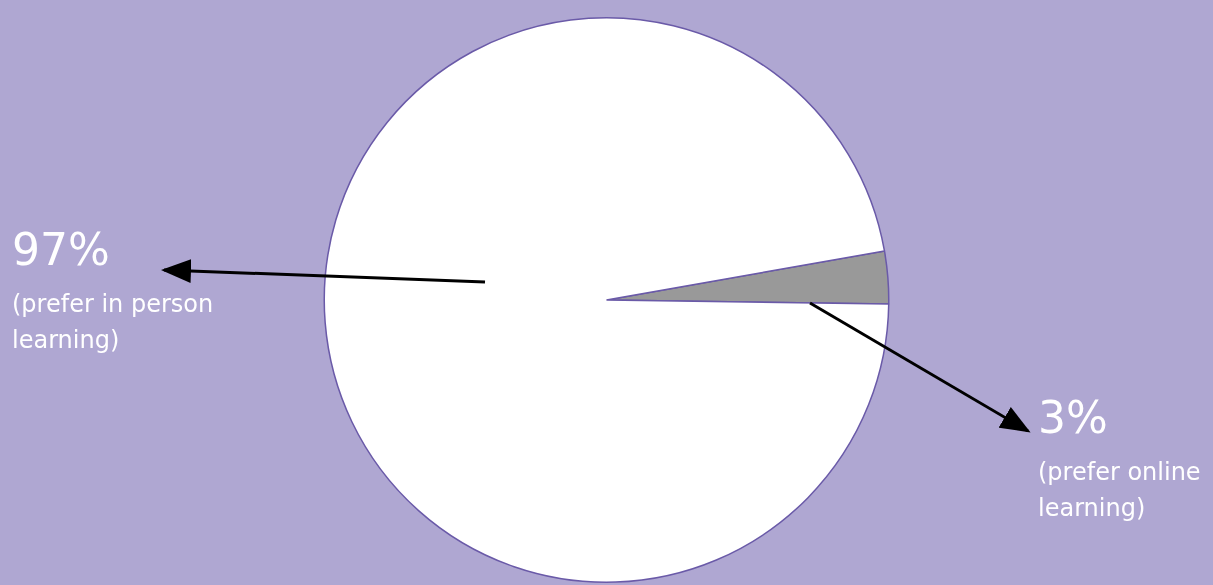  What do you see at coordinates (1119, 490) in the screenshot?
I see `slice-label: (prefer online learning)` at bounding box center [1119, 490].